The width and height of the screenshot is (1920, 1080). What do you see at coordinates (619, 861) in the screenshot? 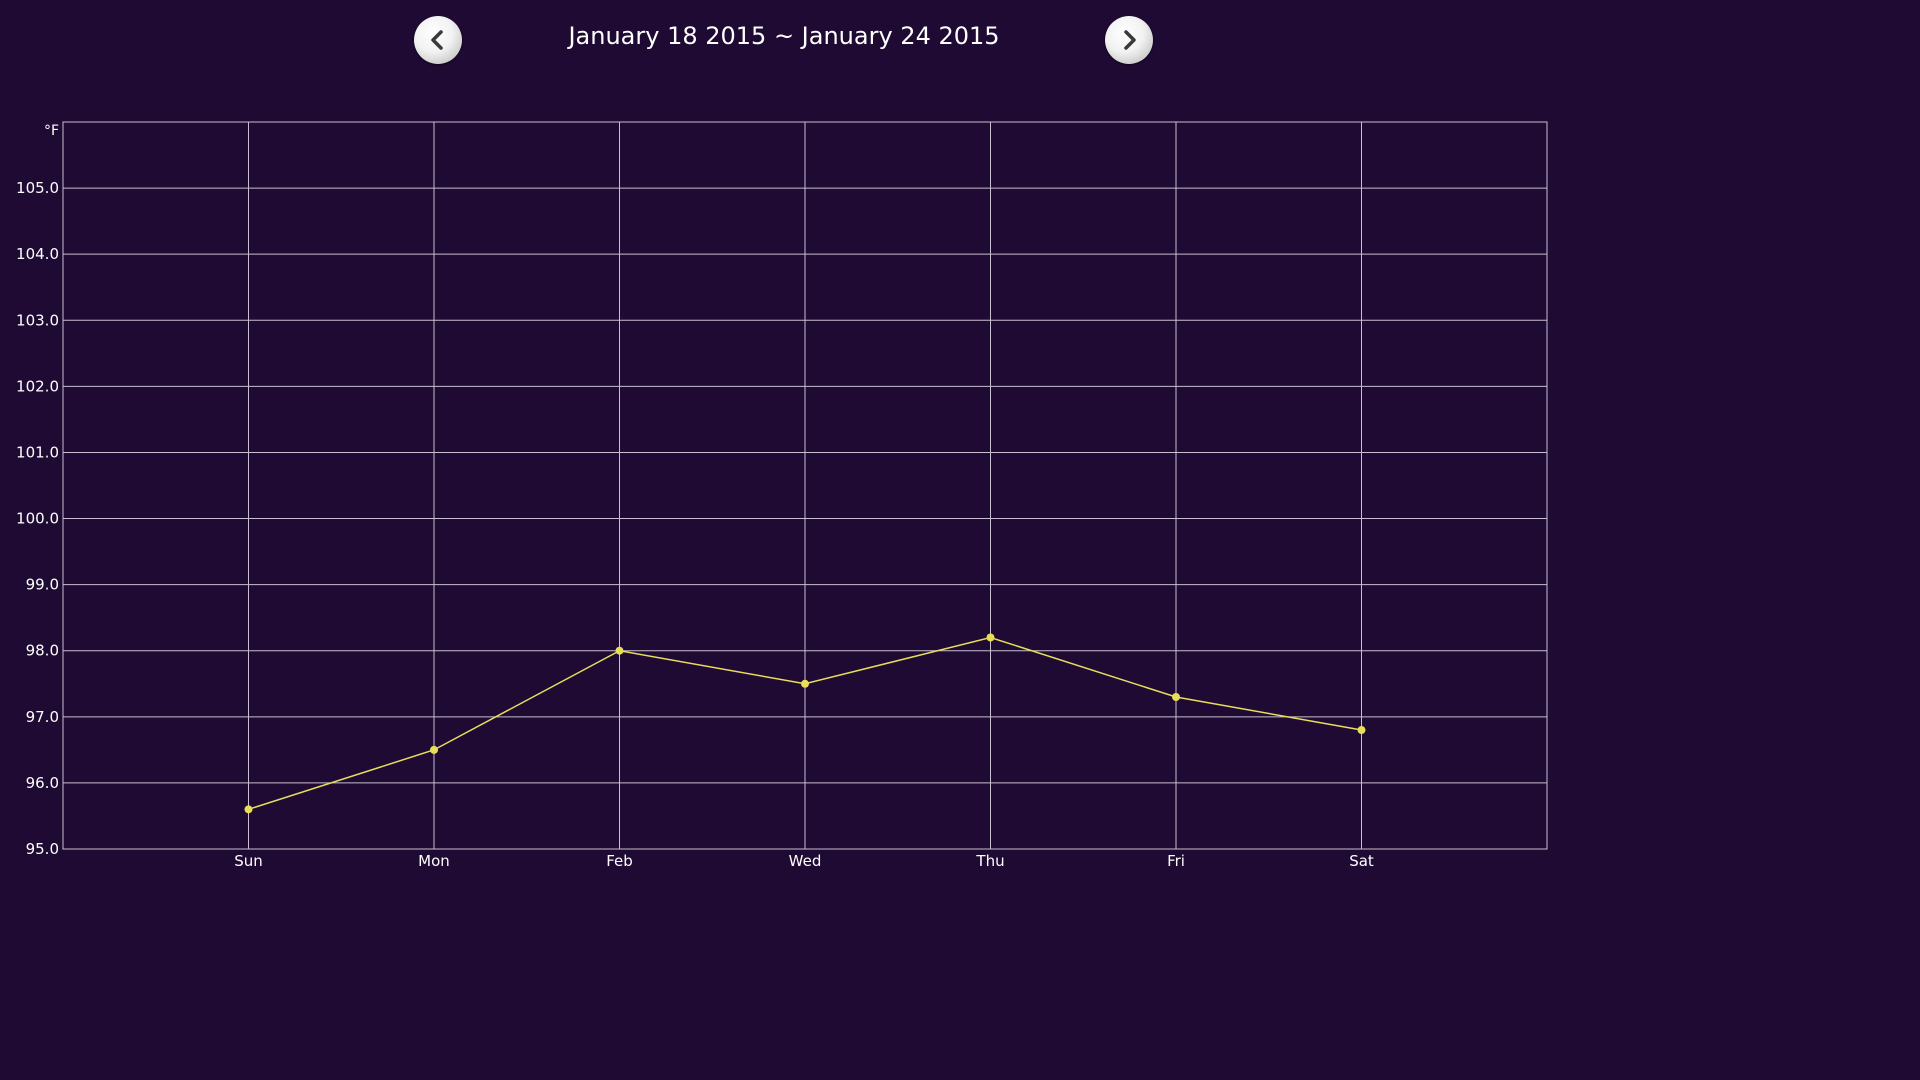
I see `x-tick-label: Feb` at bounding box center [619, 861].